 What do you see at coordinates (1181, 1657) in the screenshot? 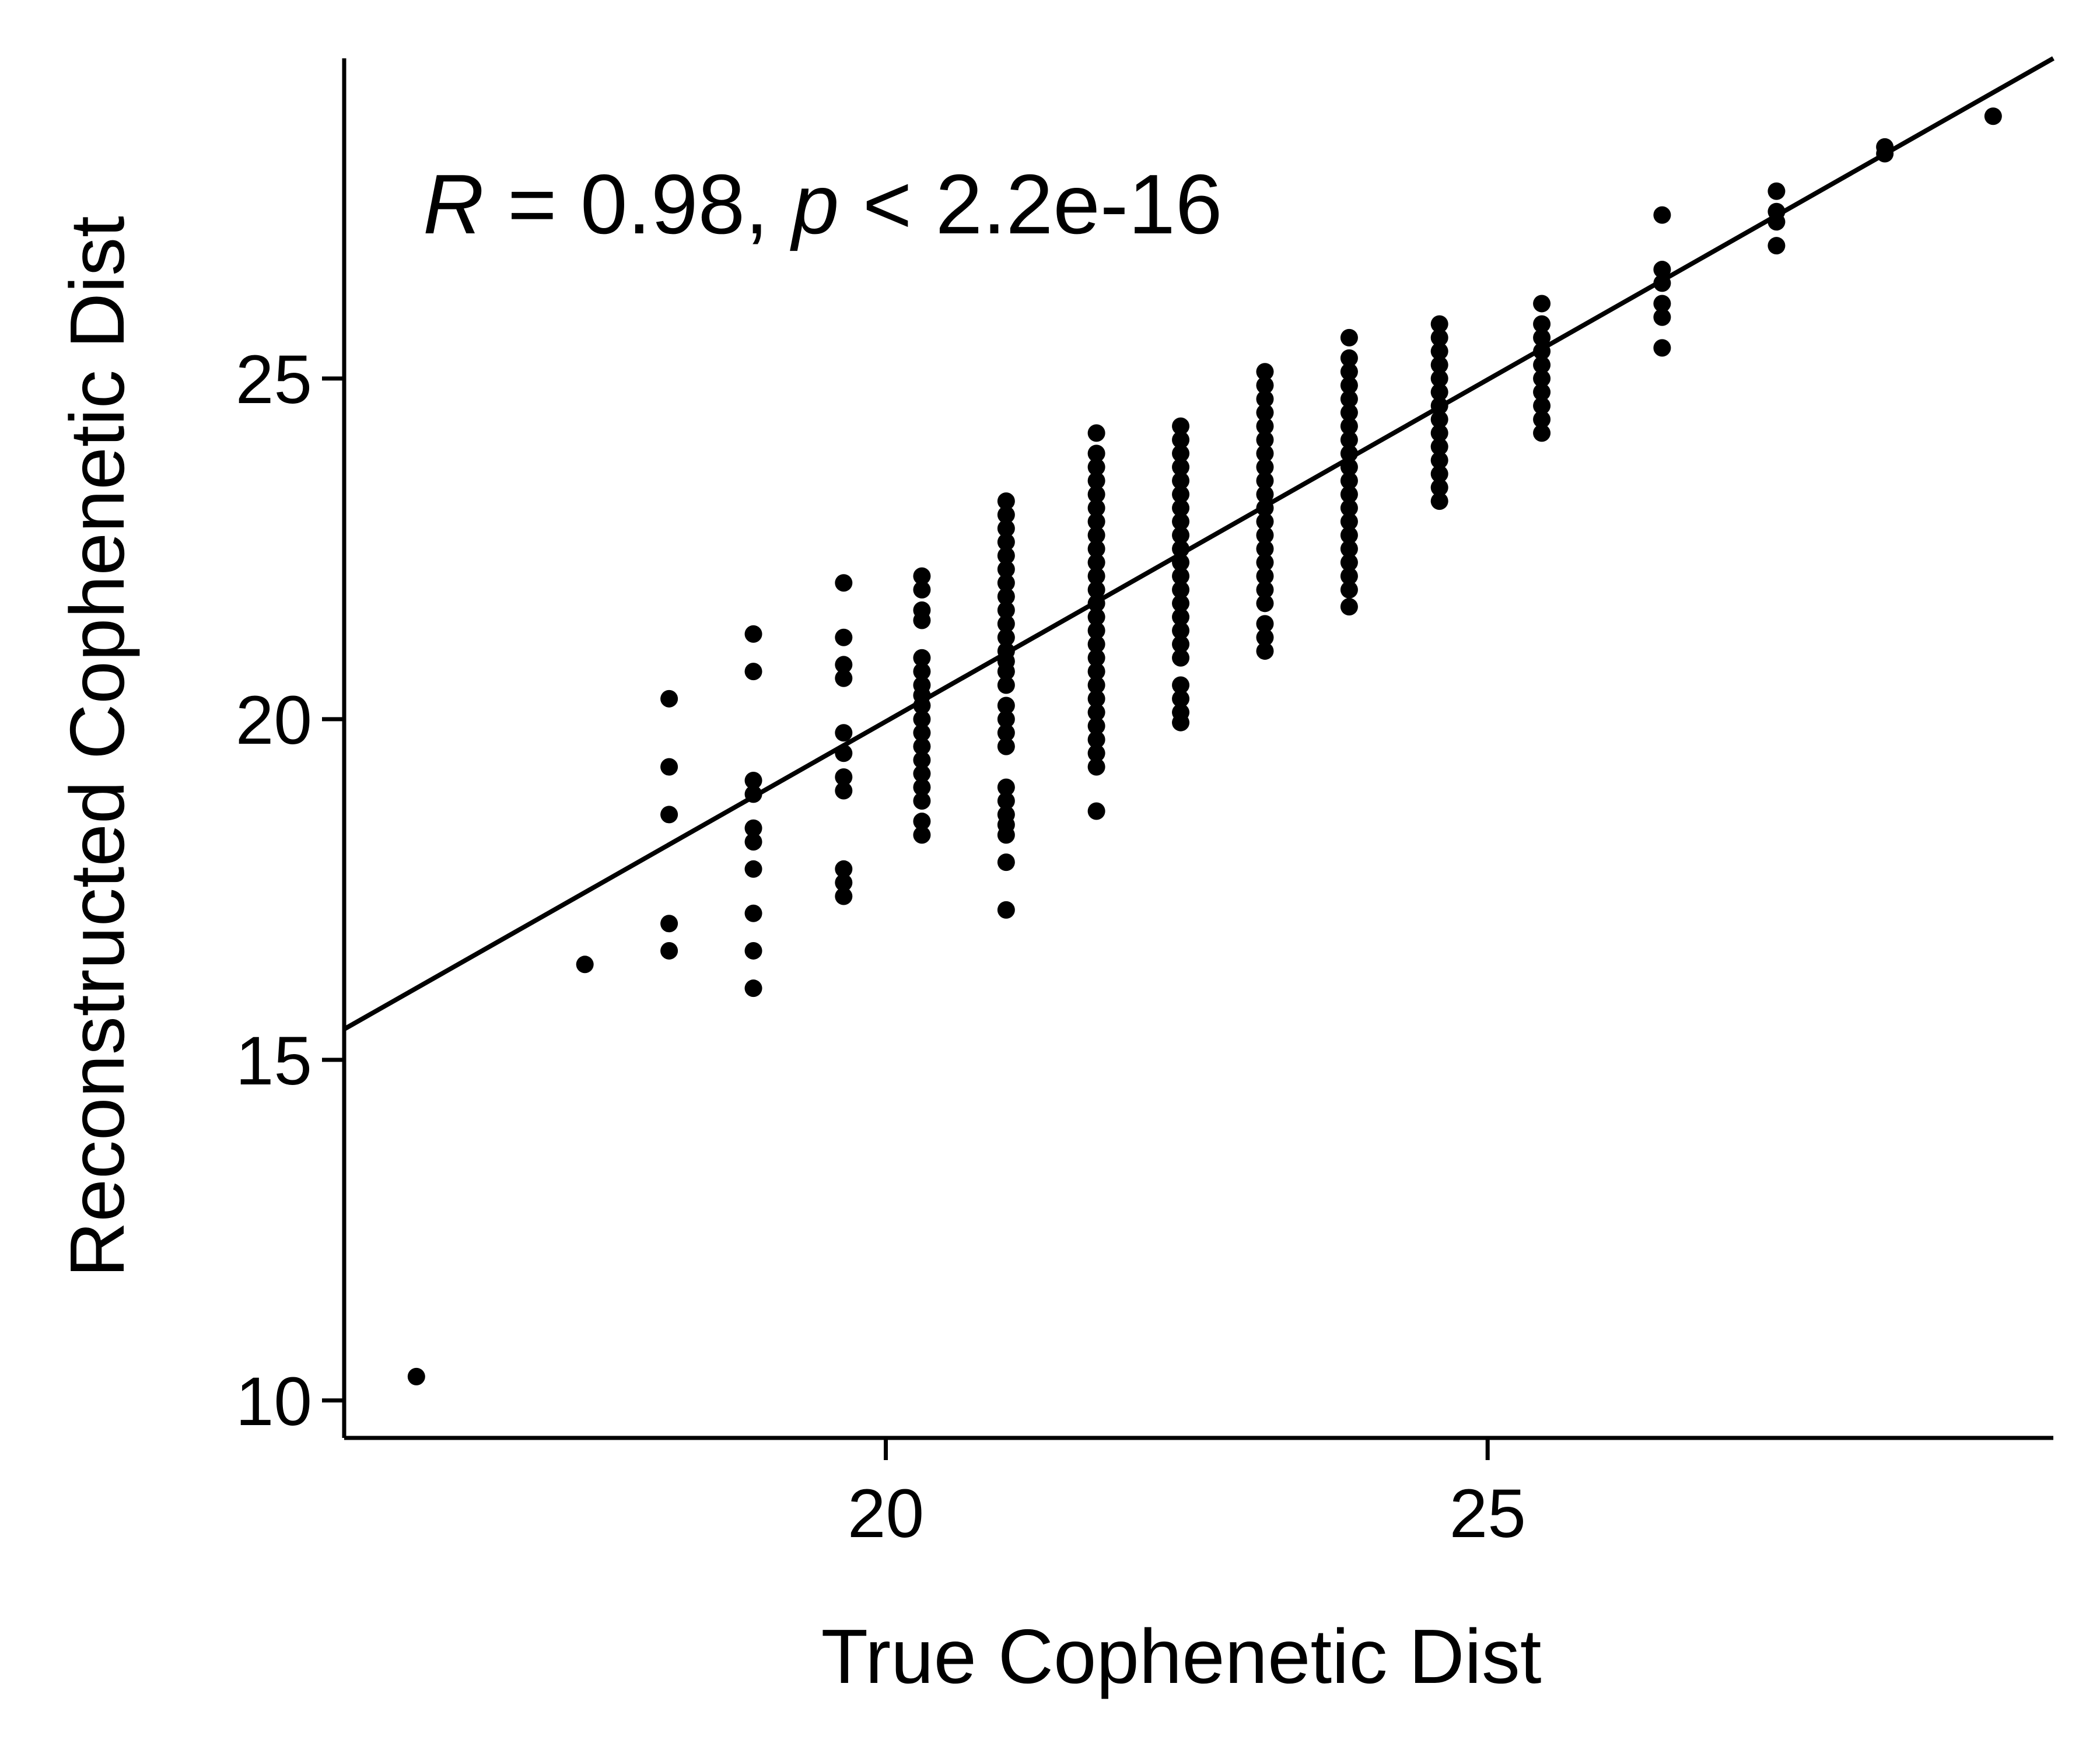
I see `x-axis-title: True Cophenetic Dist` at bounding box center [1181, 1657].